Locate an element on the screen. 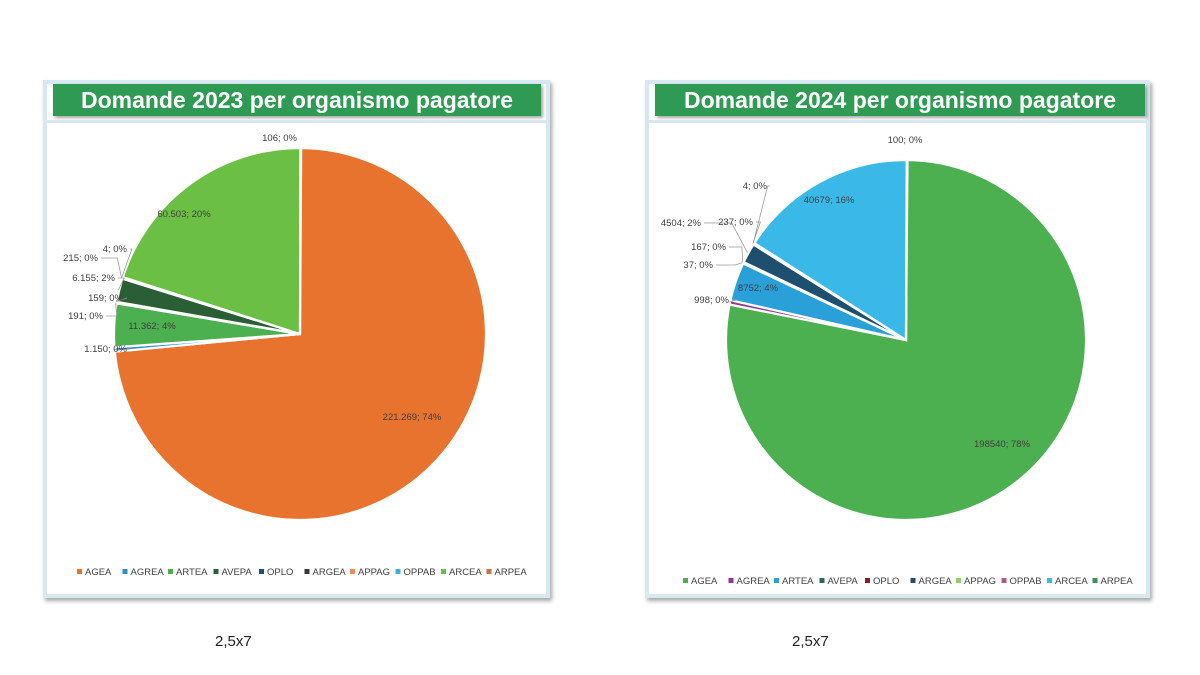 The image size is (1200, 675). pie-slice-arpea is located at coordinates (300, 240).